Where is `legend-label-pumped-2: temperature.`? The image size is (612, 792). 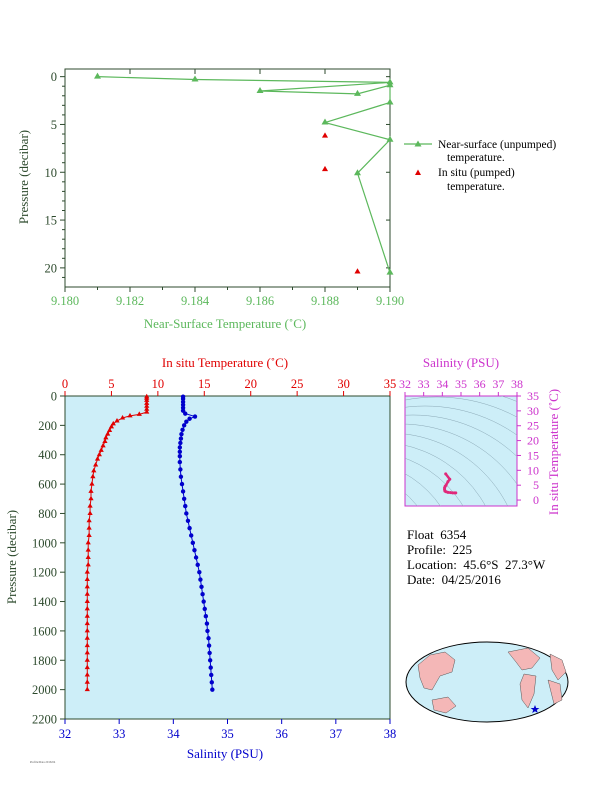
legend-label-pumped-2: temperature. is located at coordinates (476, 187).